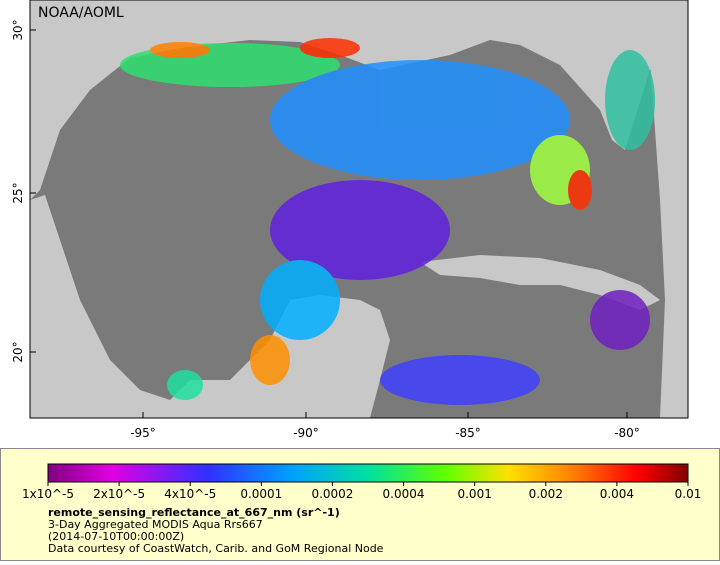 This screenshot has width=720, height=565. What do you see at coordinates (627, 433) in the screenshot?
I see `lon-tick-label: -80°` at bounding box center [627, 433].